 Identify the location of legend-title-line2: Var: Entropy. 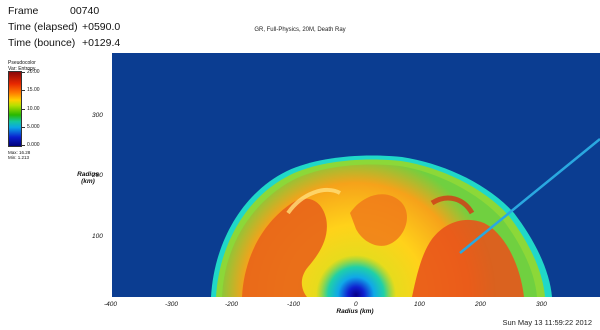
(22, 69).